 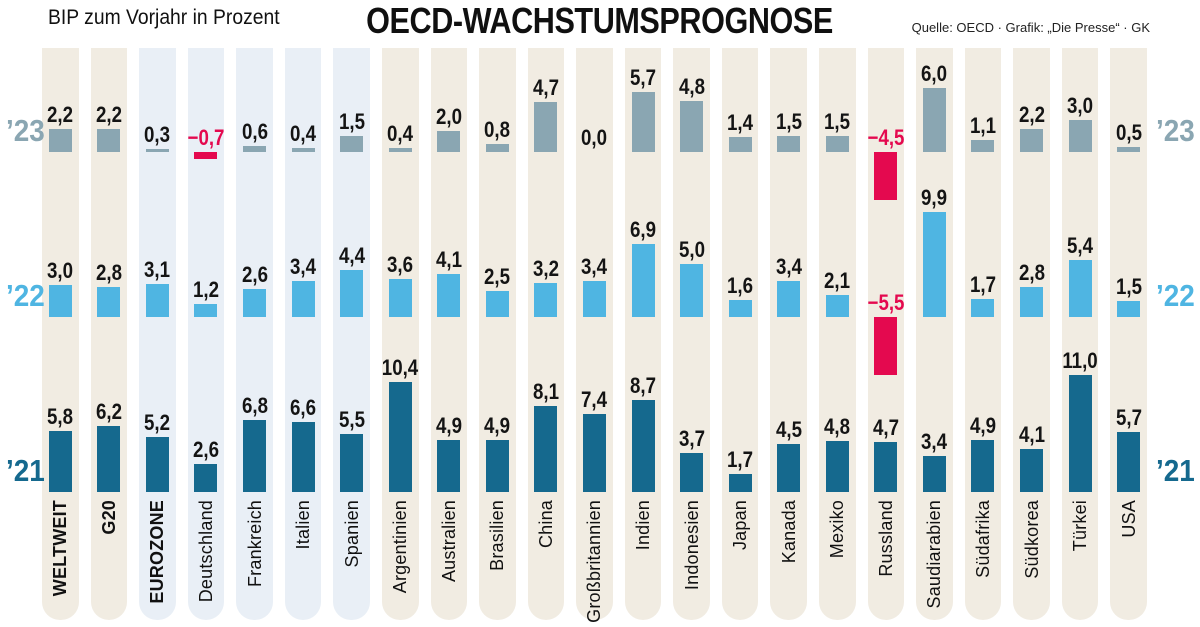 What do you see at coordinates (351, 419) in the screenshot?
I see `bar-value-label: 5,5` at bounding box center [351, 419].